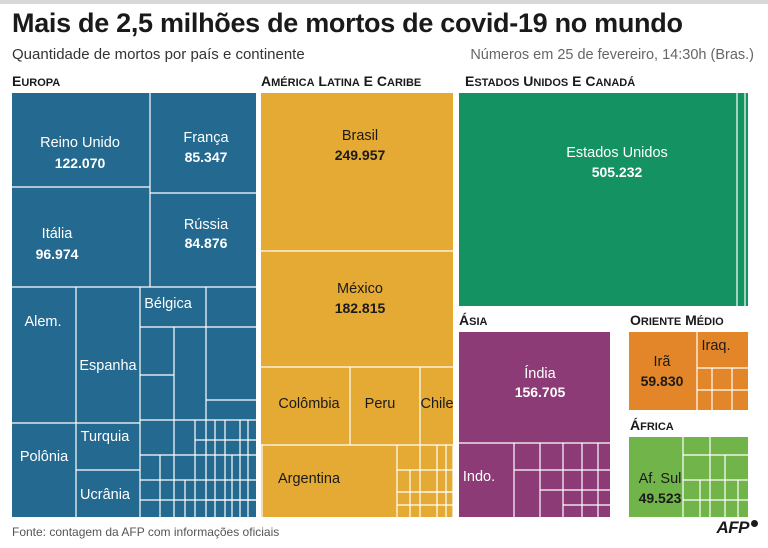 The image size is (768, 548). What do you see at coordinates (550, 81) in the screenshot?
I see `group-label-estados-unidos-e-canada: ESTADOS UNIDOS E CANADÁ` at bounding box center [550, 81].